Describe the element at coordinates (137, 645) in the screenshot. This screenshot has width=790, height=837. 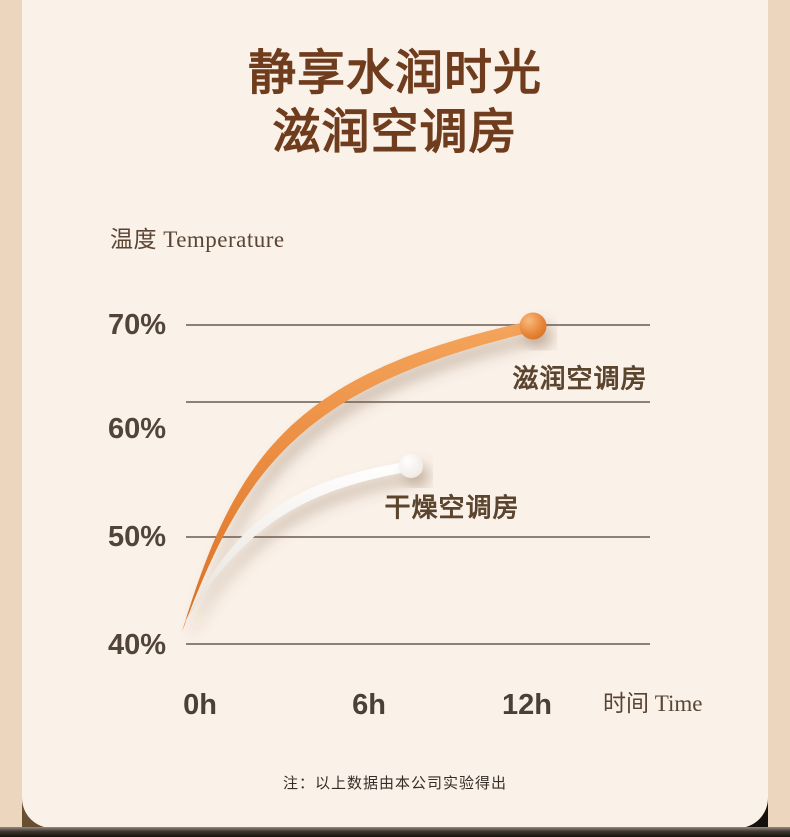
I see `y-tick-40: 40%` at that location.